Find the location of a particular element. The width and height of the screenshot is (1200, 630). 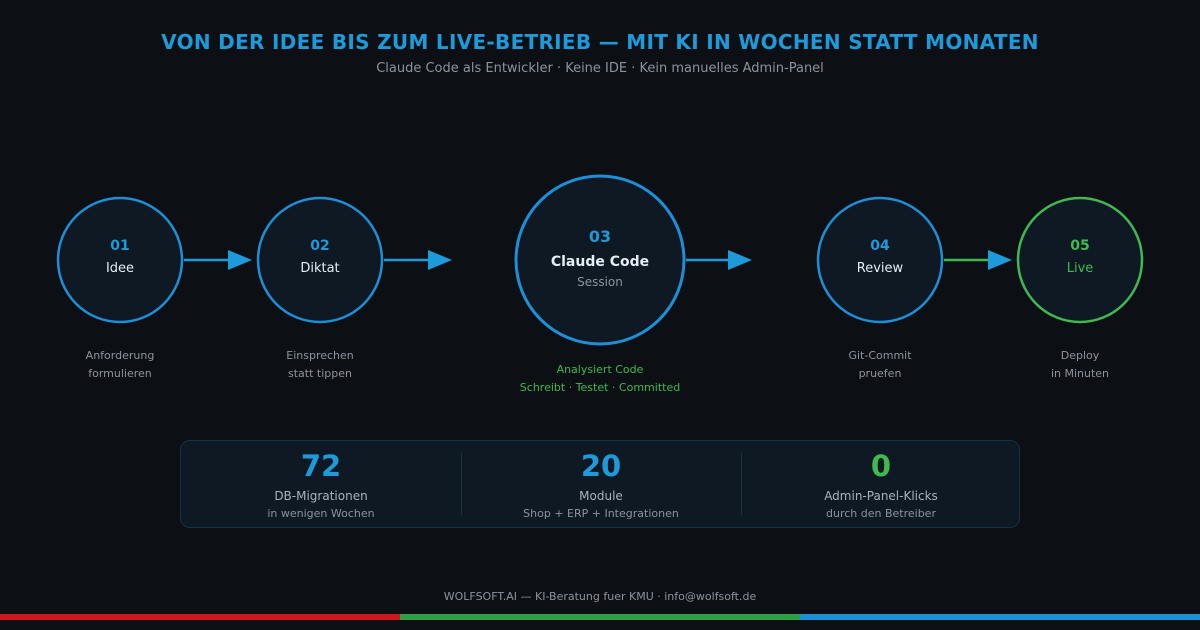

step-name: Idee is located at coordinates (120, 268).